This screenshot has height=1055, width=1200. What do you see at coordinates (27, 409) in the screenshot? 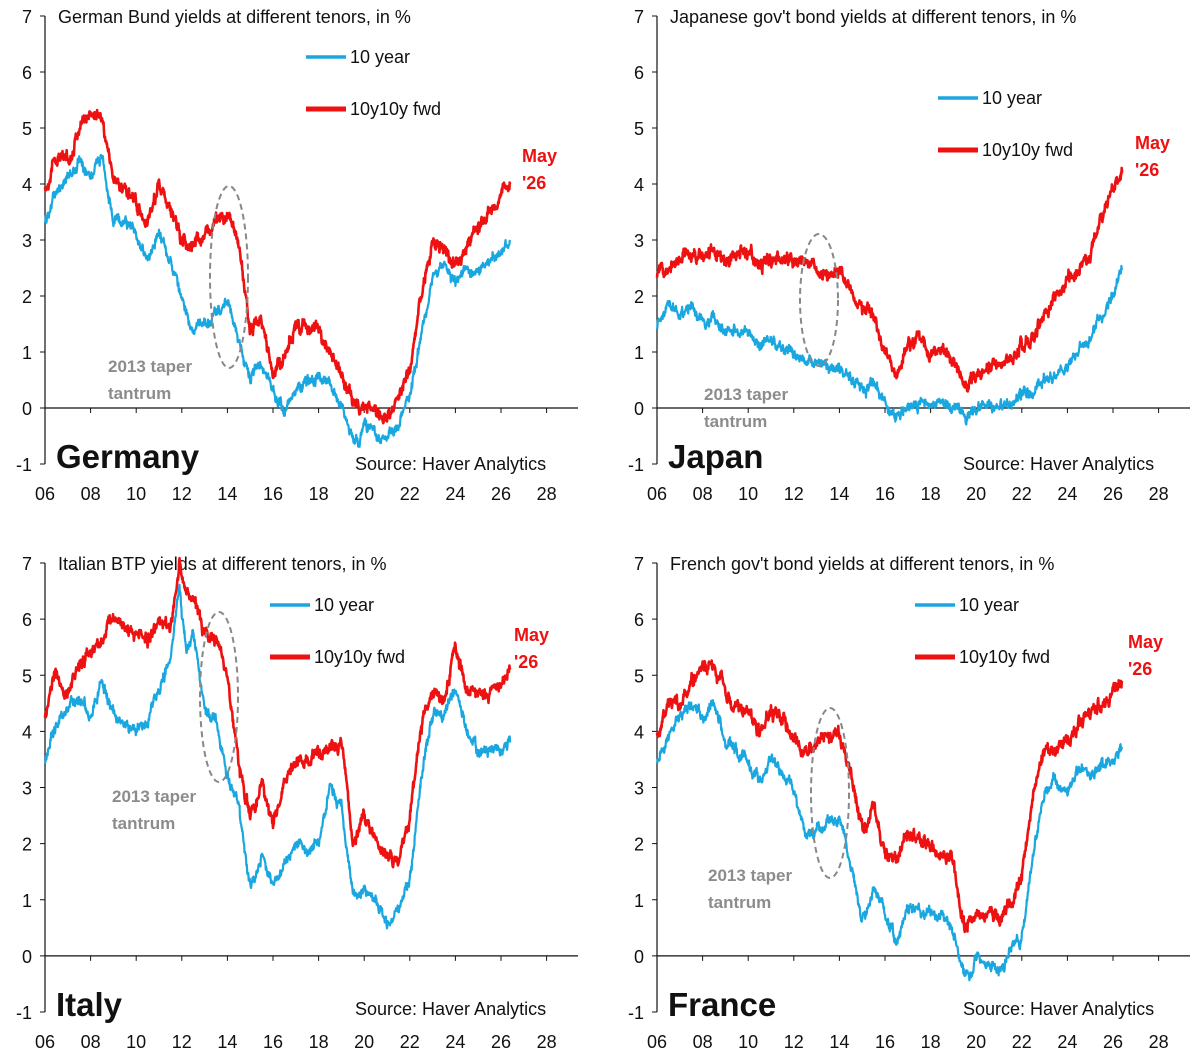
I see `y-tick-label: 0` at bounding box center [27, 409].